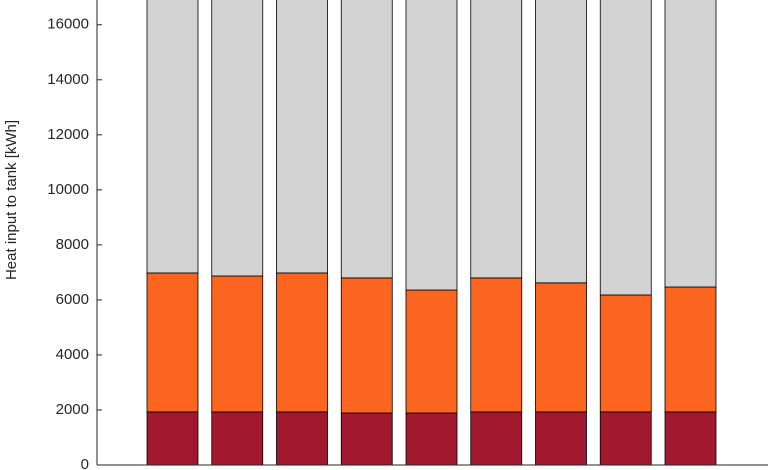 This screenshot has width=768, height=470. Describe the element at coordinates (68, 134) in the screenshot. I see `y-tick-label: 12000` at that location.